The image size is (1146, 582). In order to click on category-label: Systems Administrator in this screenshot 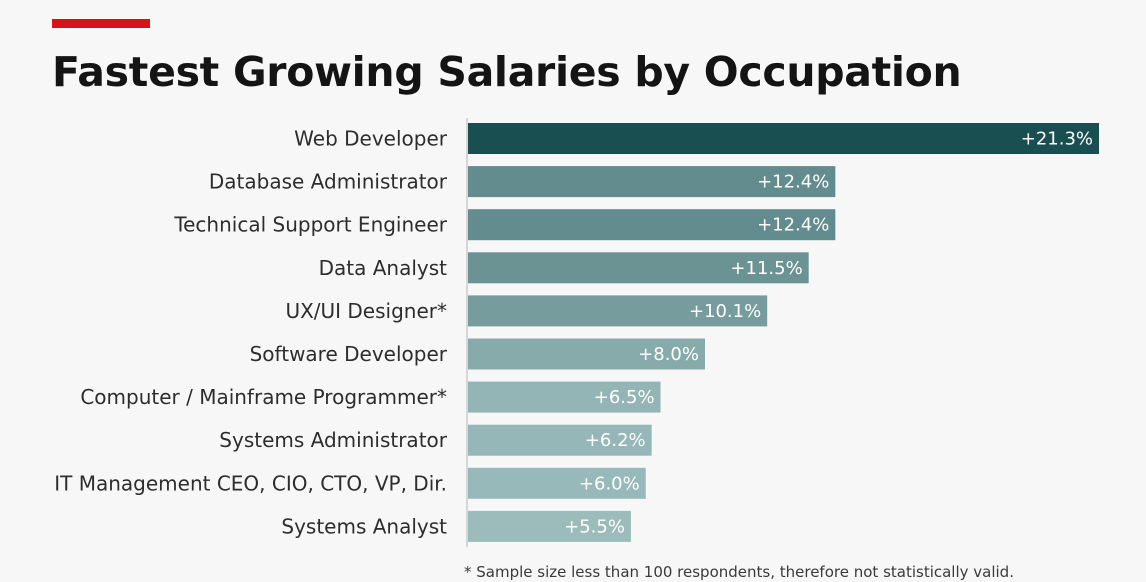, I will do `click(333, 440)`.